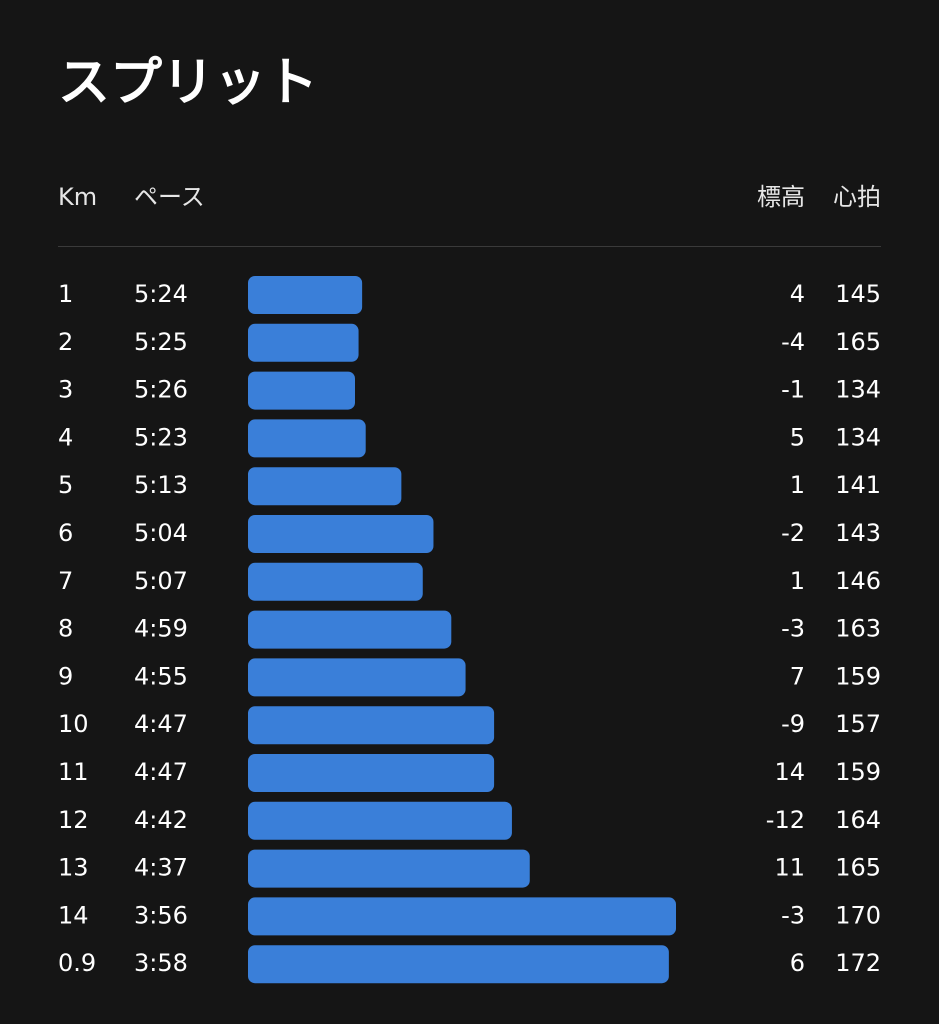  What do you see at coordinates (793, 724) in the screenshot?
I see `elevation: -9` at bounding box center [793, 724].